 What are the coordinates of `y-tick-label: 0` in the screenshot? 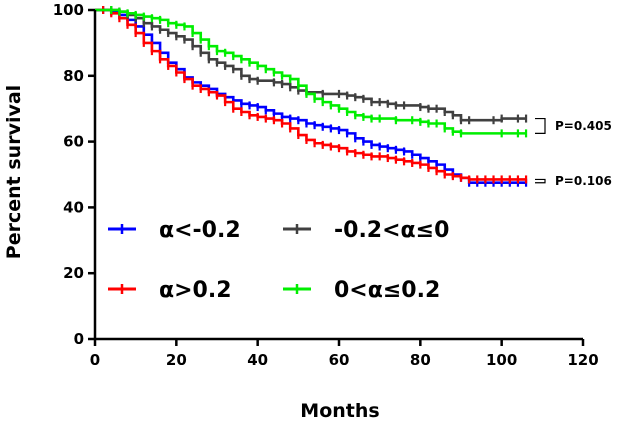 It's located at (79, 339).